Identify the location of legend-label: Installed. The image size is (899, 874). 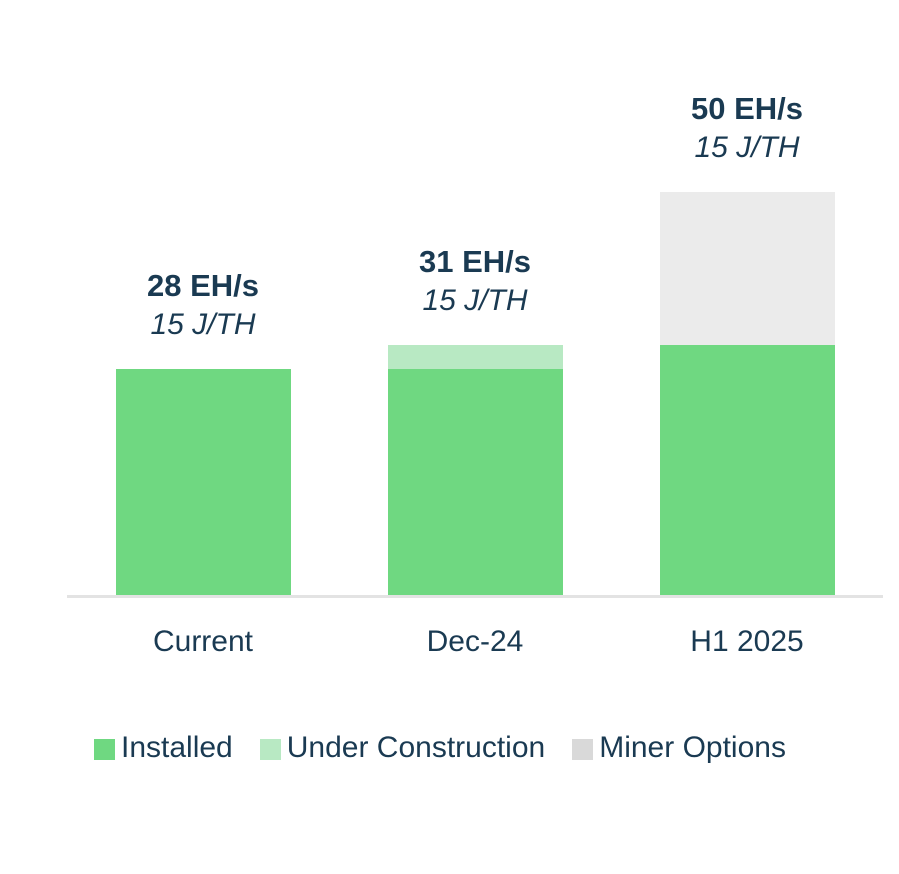
(177, 747).